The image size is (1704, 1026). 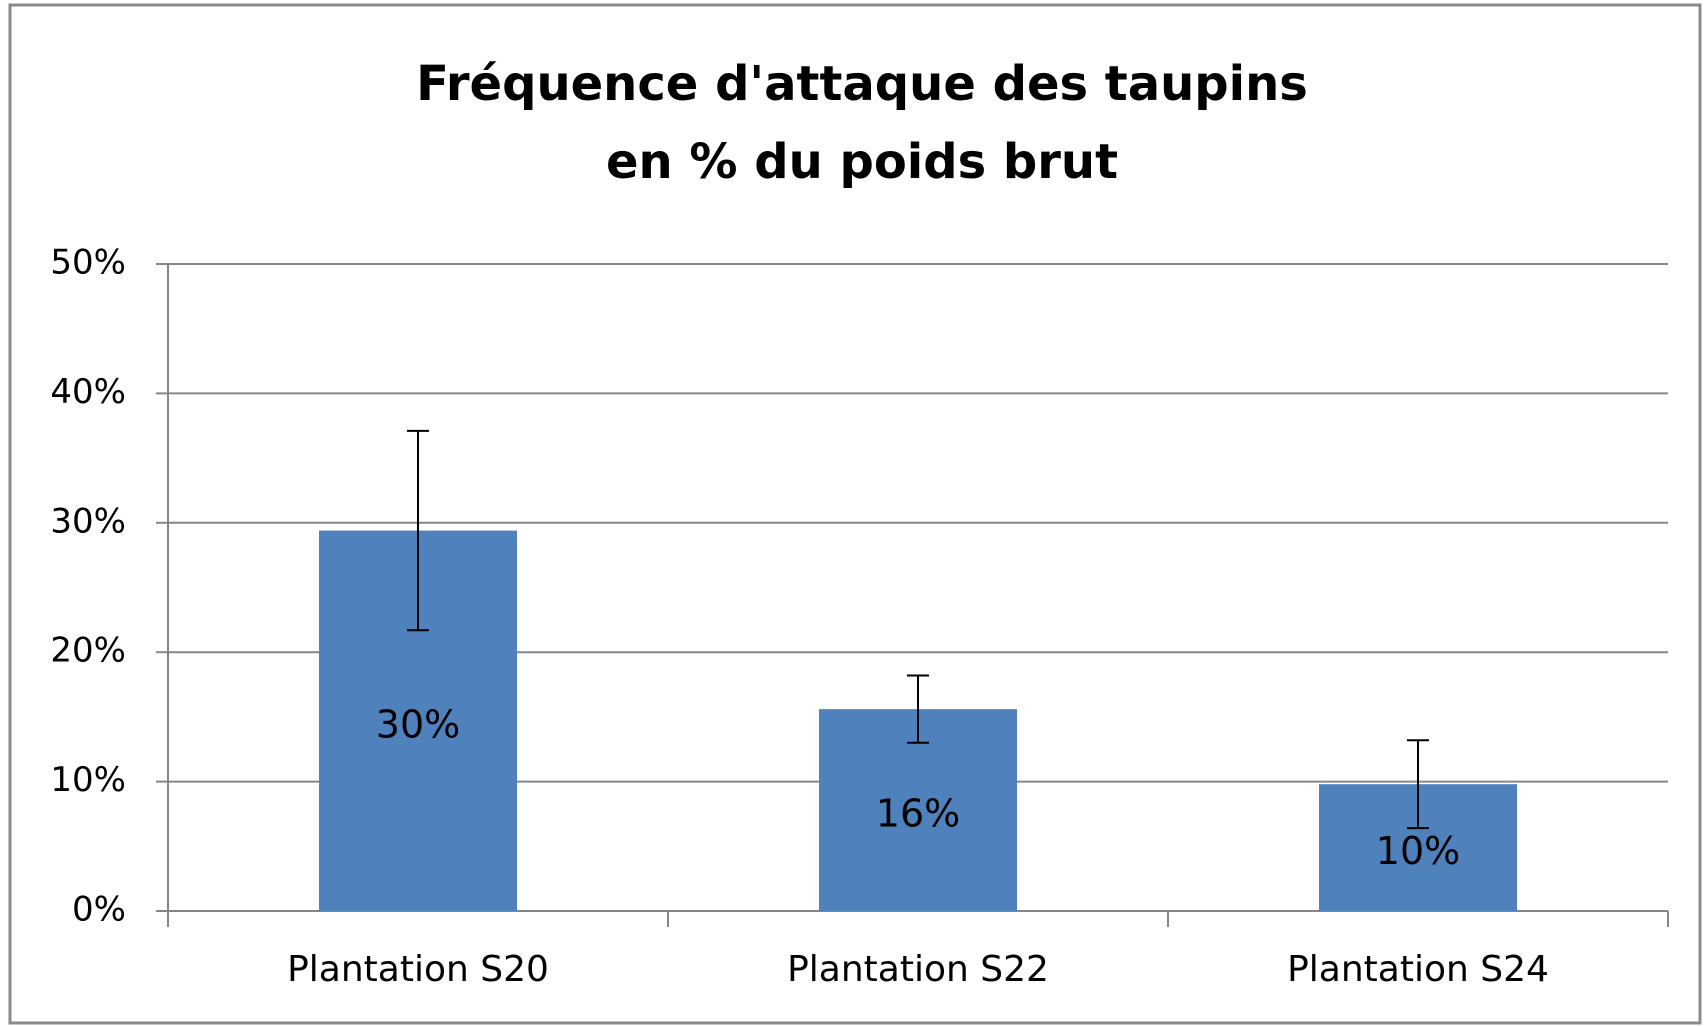 What do you see at coordinates (862, 162) in the screenshot?
I see `chart-title: en % du poids brut` at bounding box center [862, 162].